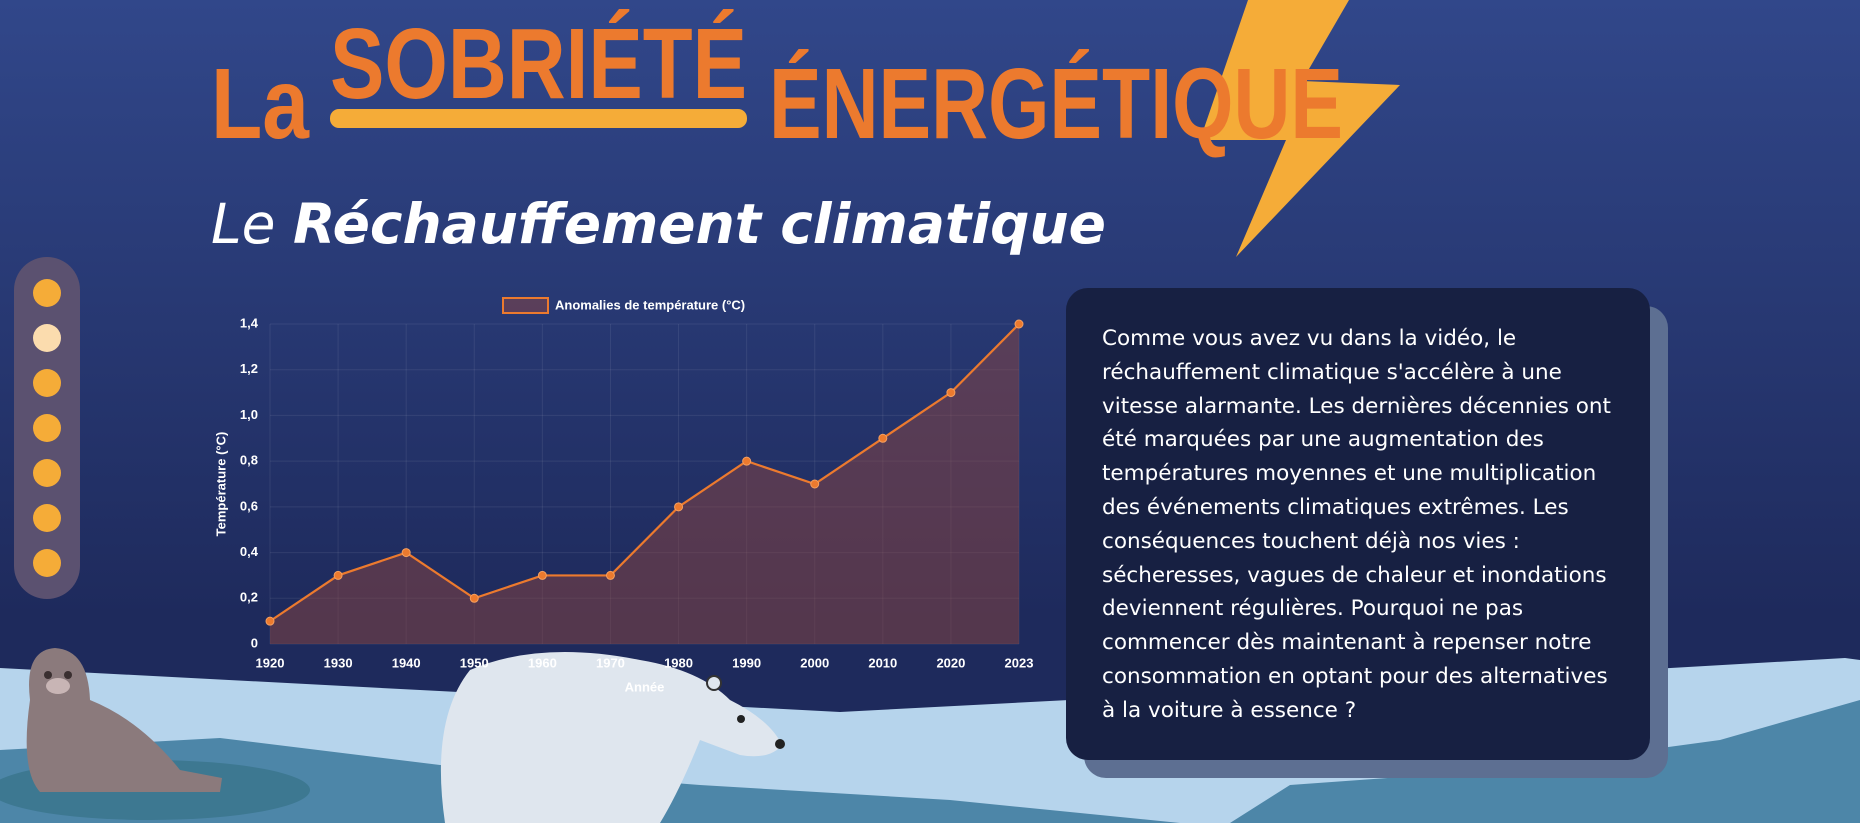 Image resolution: width=1860 pixels, height=823 pixels. I want to click on x-tick-label: 1920, so click(270, 662).